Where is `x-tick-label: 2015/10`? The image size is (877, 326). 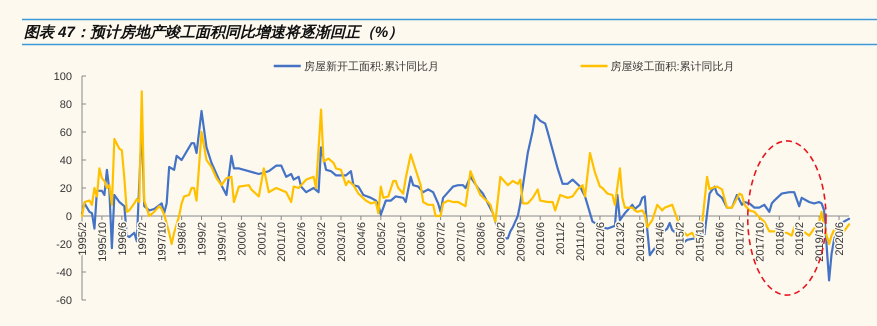
x-tick-label: 2015/10 is located at coordinates (700, 242).